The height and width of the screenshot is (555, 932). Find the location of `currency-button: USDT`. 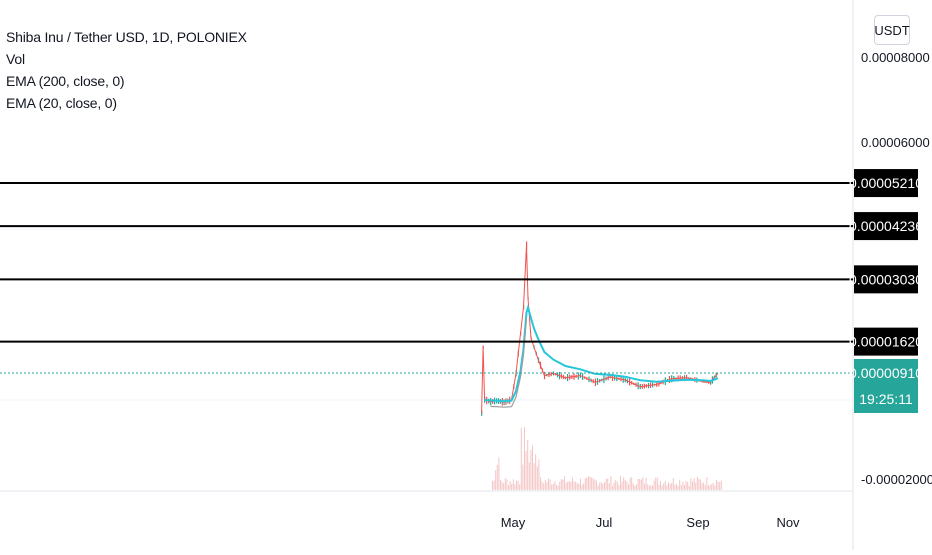

currency-button: USDT is located at coordinates (892, 30).